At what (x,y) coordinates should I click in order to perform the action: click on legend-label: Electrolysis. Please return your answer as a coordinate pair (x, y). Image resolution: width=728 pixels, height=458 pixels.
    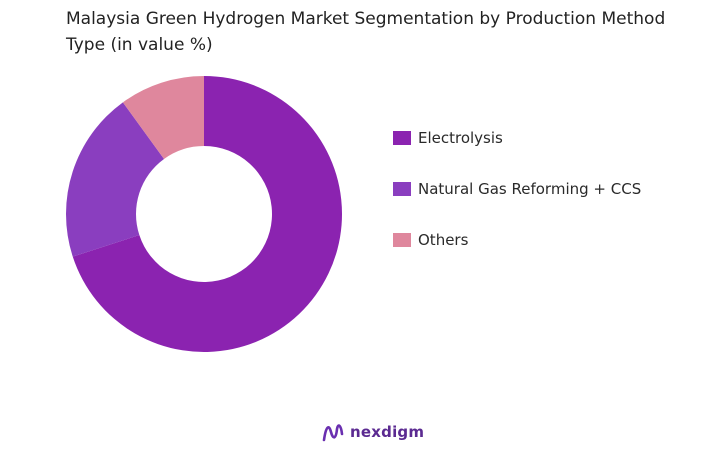
    Looking at the image, I should click on (460, 138).